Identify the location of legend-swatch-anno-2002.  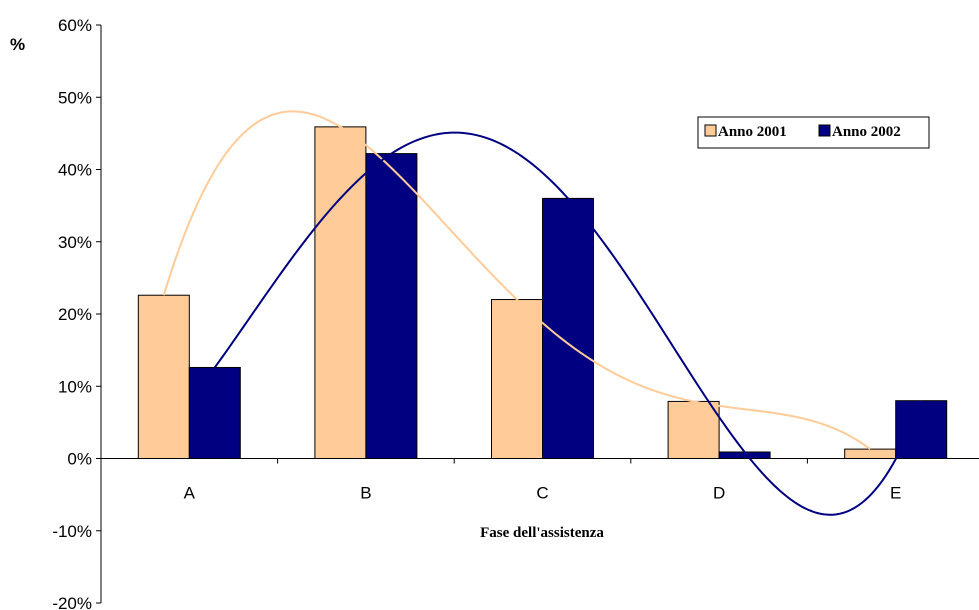
(824, 130).